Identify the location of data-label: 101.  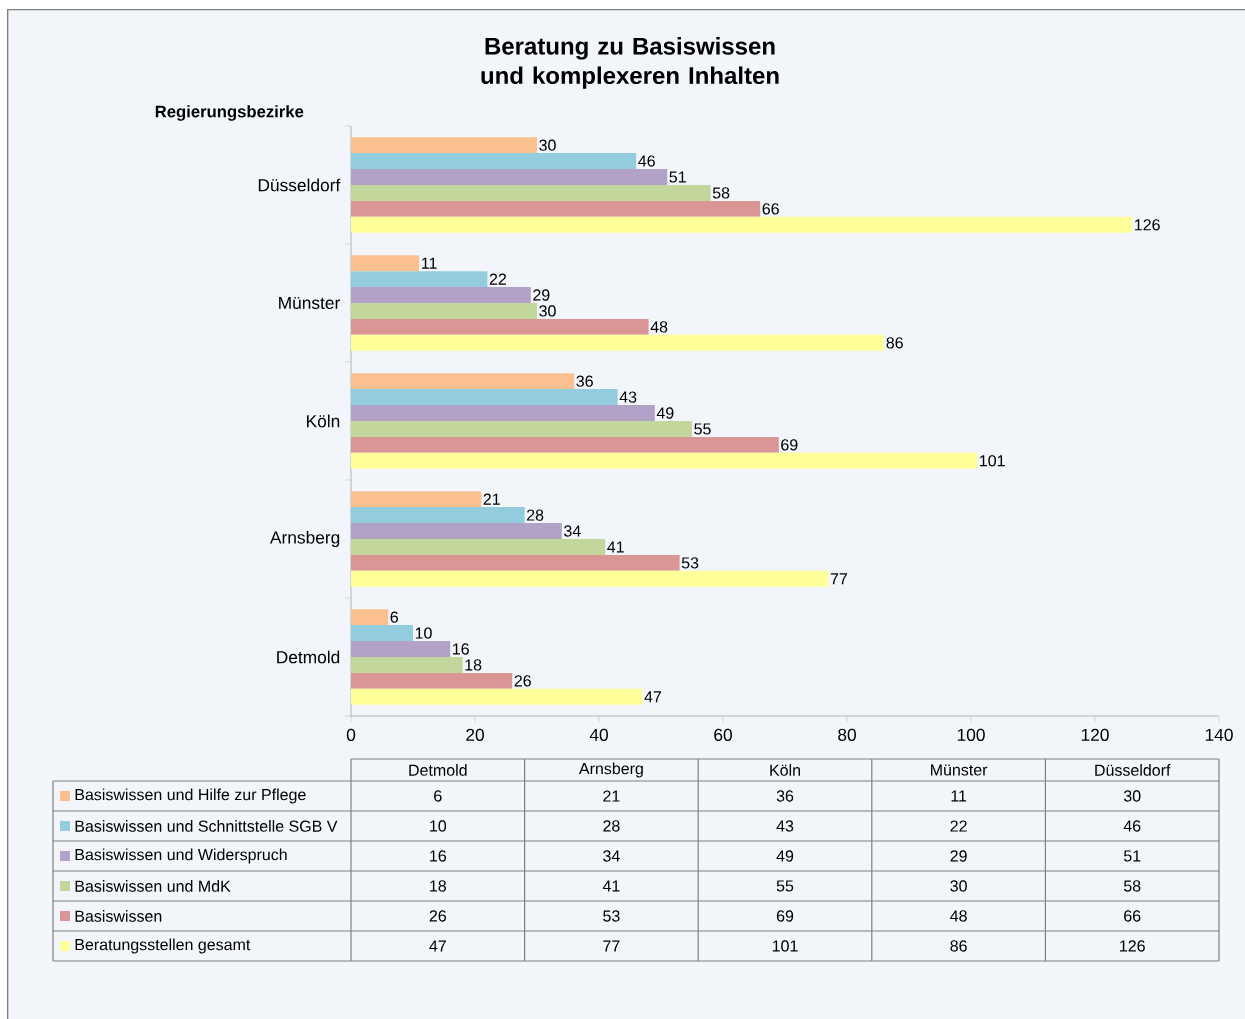
(992, 461).